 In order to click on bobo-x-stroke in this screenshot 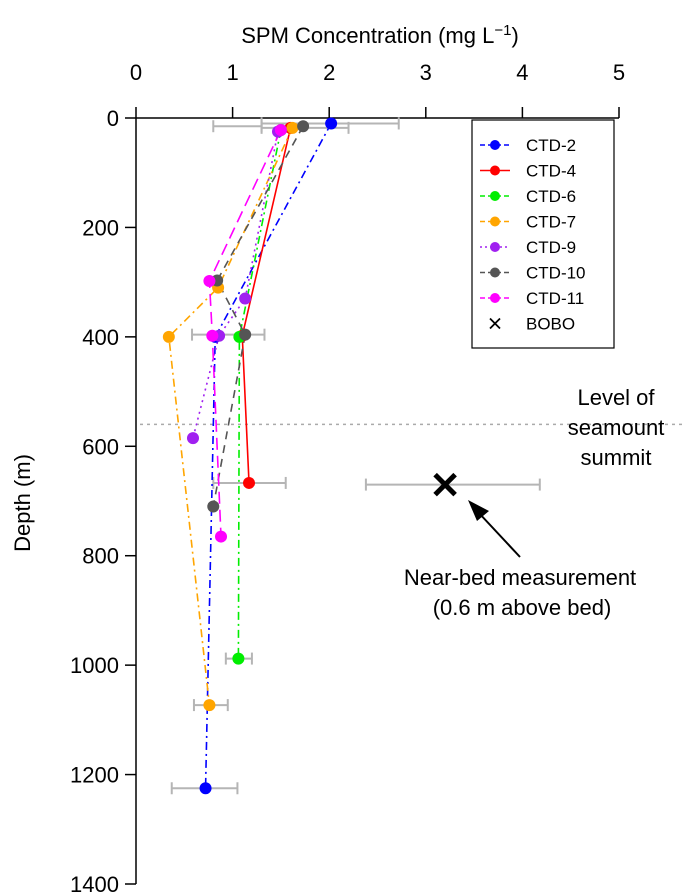, I will do `click(445, 484)`.